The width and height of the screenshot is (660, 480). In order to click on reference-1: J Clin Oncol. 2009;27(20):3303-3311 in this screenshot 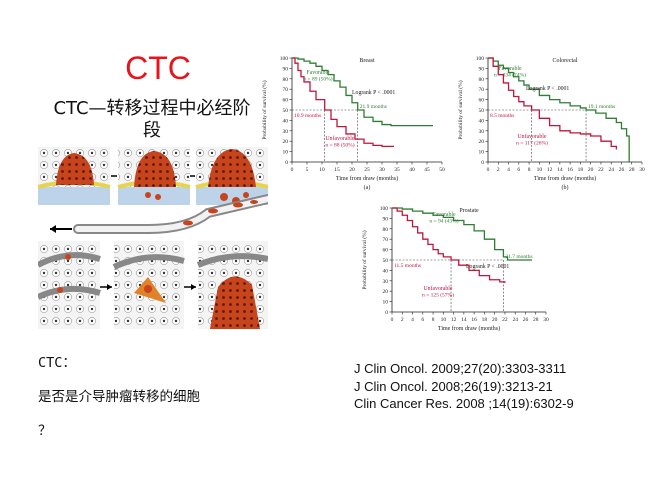, I will do `click(460, 368)`.